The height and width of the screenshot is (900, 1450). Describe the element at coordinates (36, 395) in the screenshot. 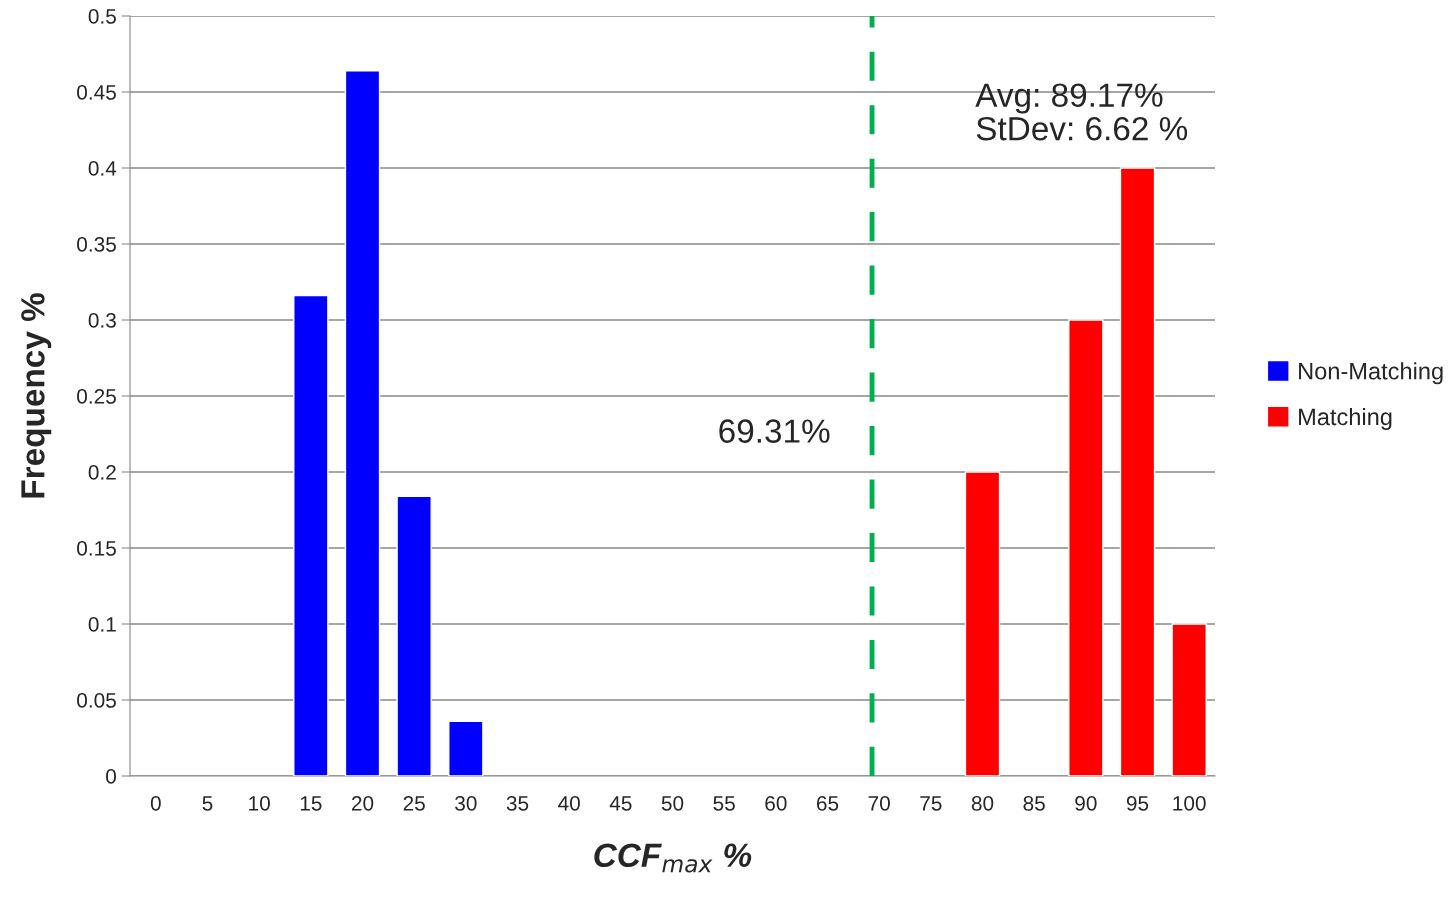

I see `y-axis-title: Frequency %` at that location.